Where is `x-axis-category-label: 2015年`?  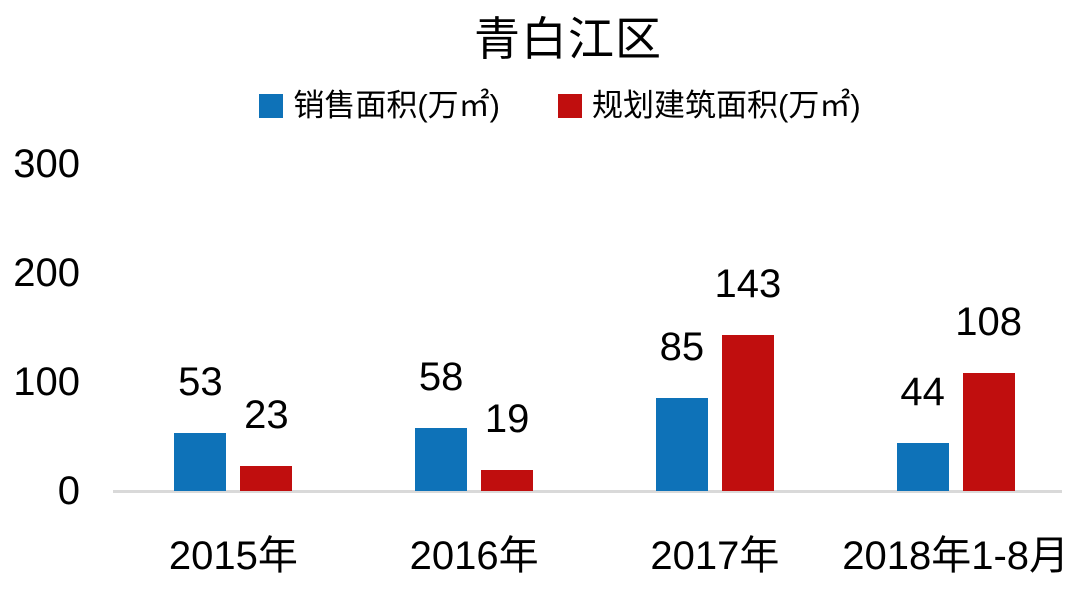 x-axis-category-label: 2015年 is located at coordinates (233, 556).